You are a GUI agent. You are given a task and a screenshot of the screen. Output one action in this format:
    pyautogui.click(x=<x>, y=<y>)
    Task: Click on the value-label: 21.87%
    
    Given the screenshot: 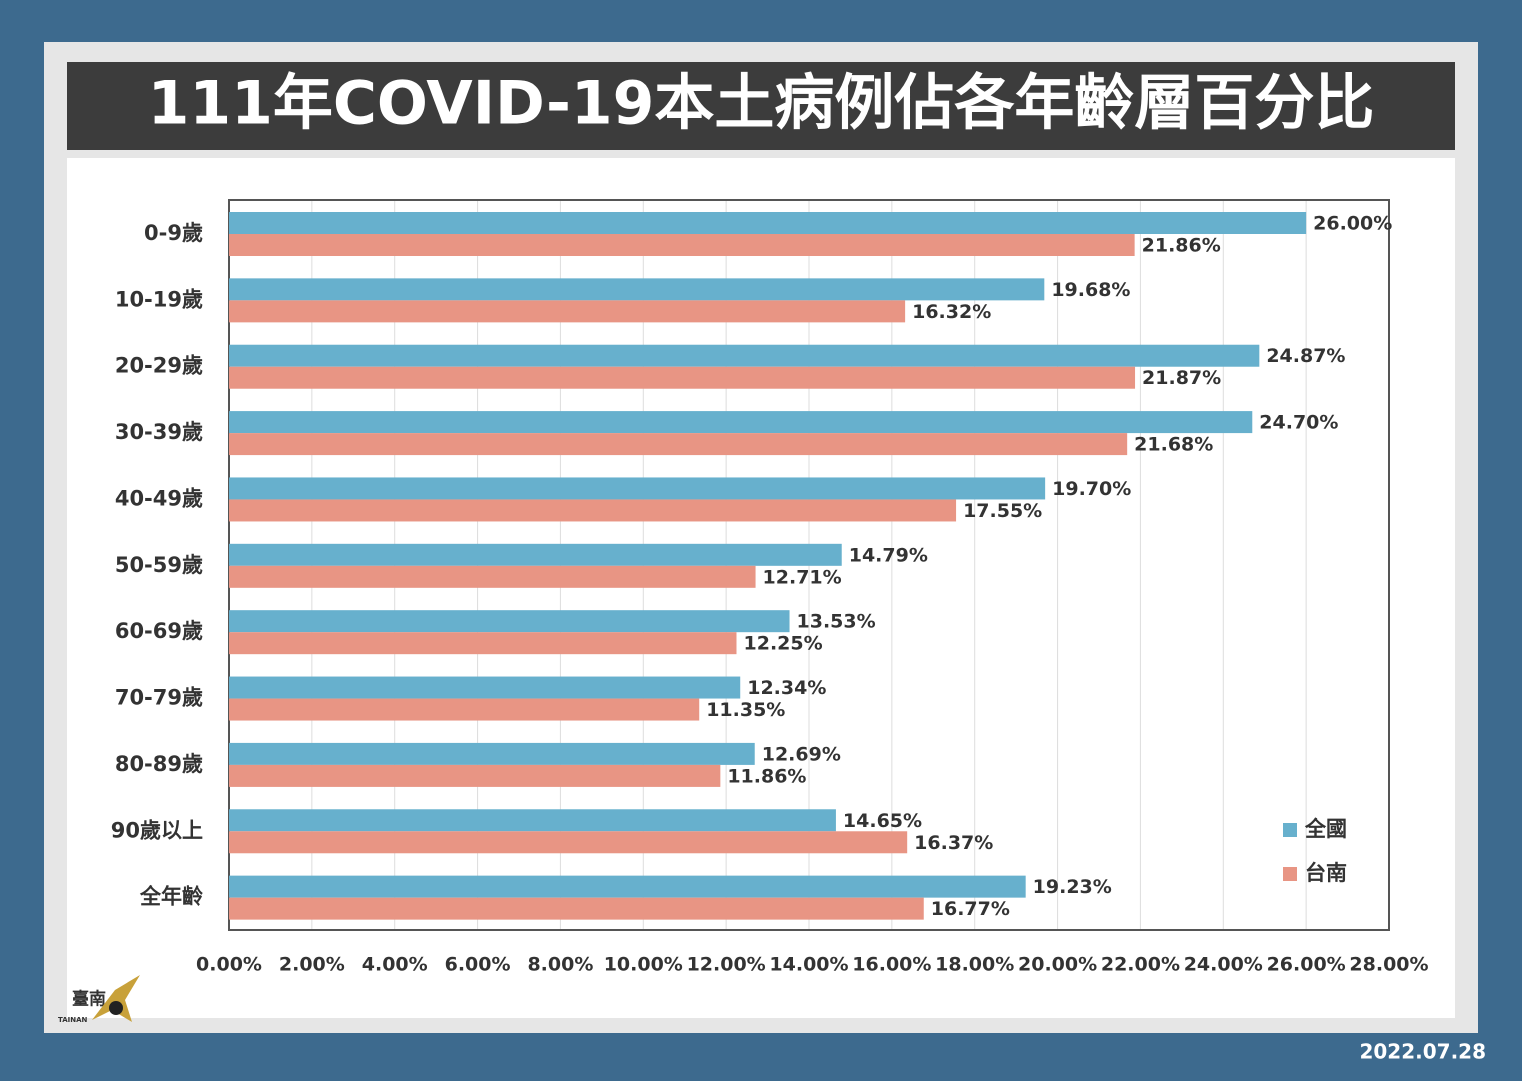 What is the action you would take?
    pyautogui.click(x=1181, y=378)
    